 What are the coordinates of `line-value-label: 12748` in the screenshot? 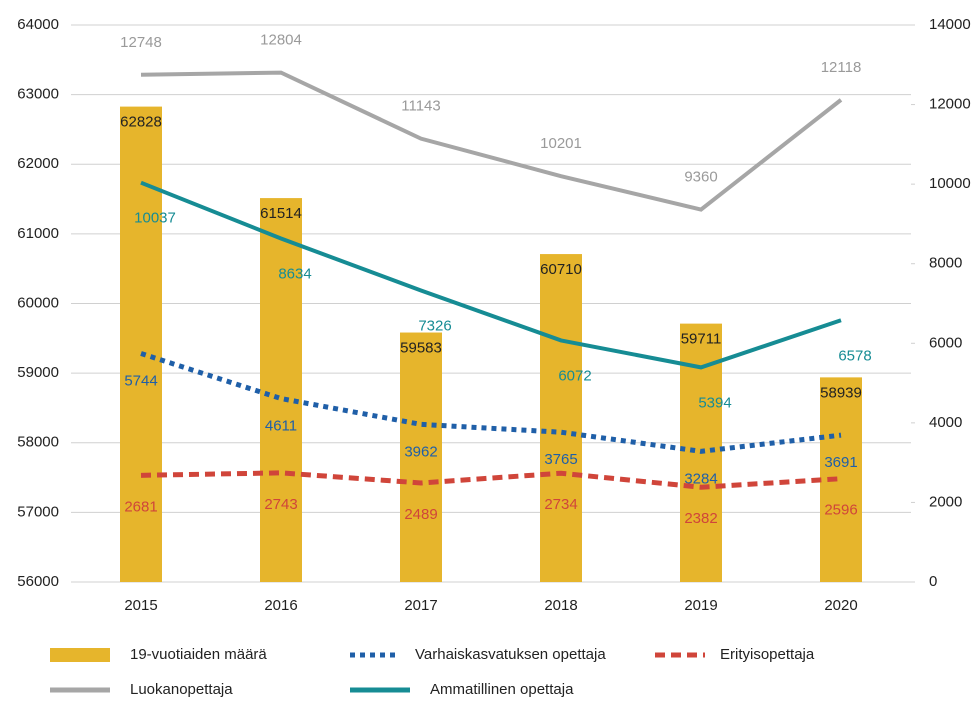 It's located at (141, 42).